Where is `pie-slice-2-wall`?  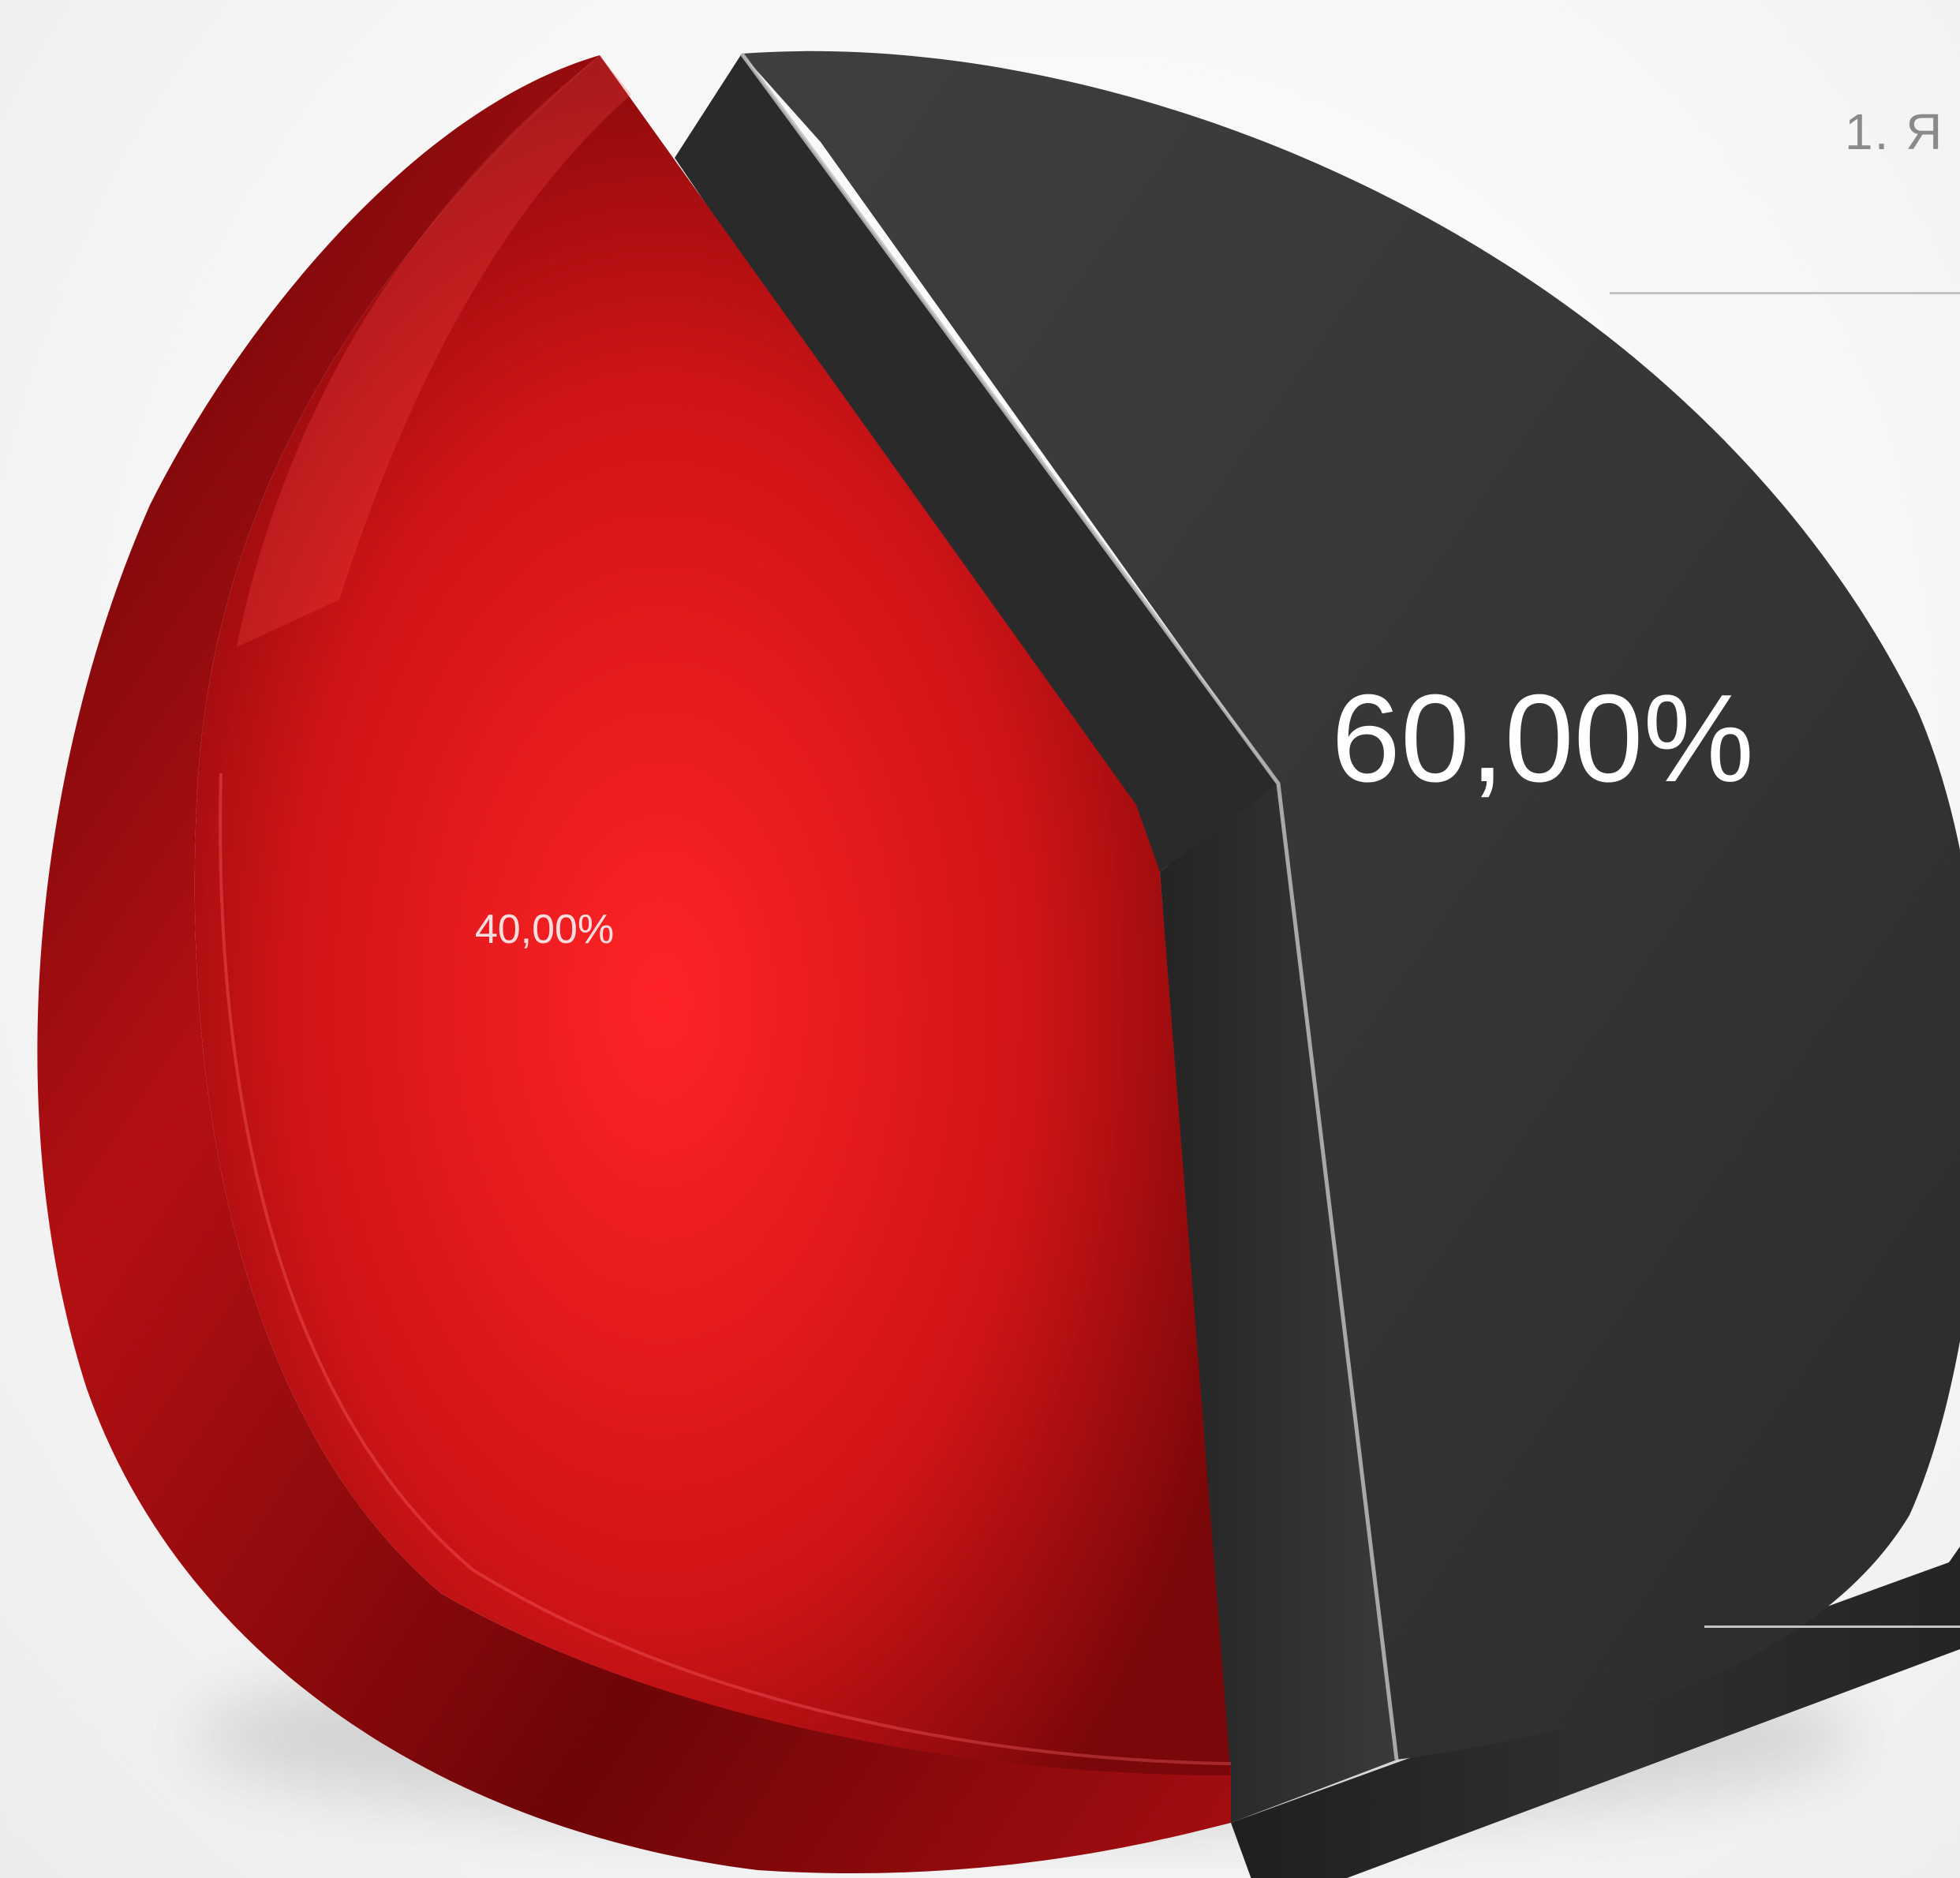 pie-slice-2-wall is located at coordinates (977, 463).